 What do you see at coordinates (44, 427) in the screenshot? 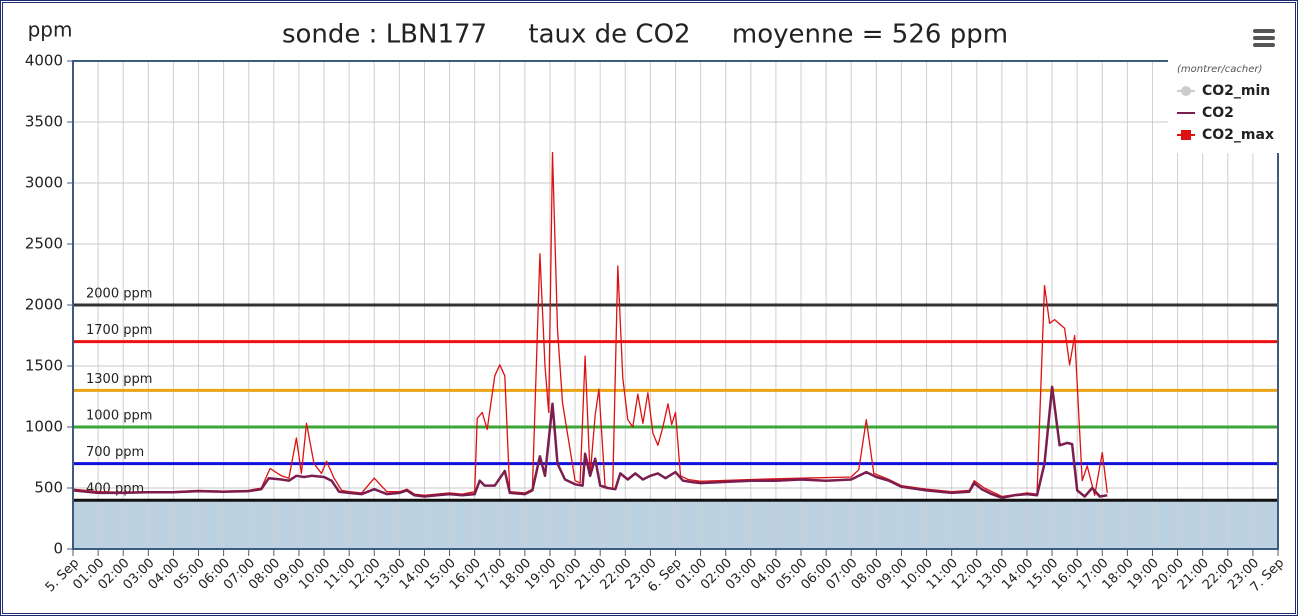
I see `y-tick-label: 1000` at bounding box center [44, 427].